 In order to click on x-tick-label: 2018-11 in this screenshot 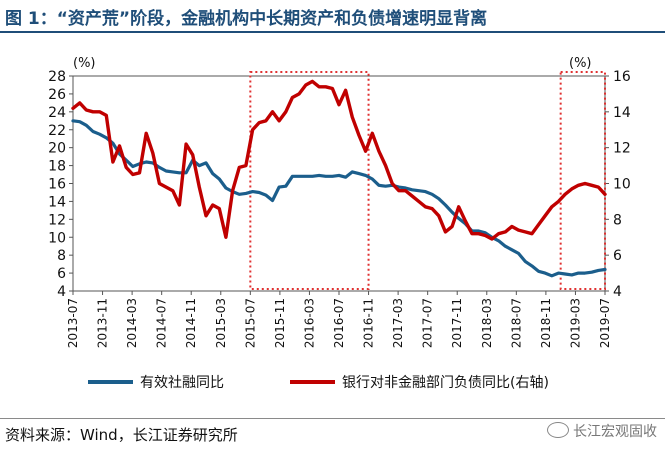, I will do `click(546, 323)`.